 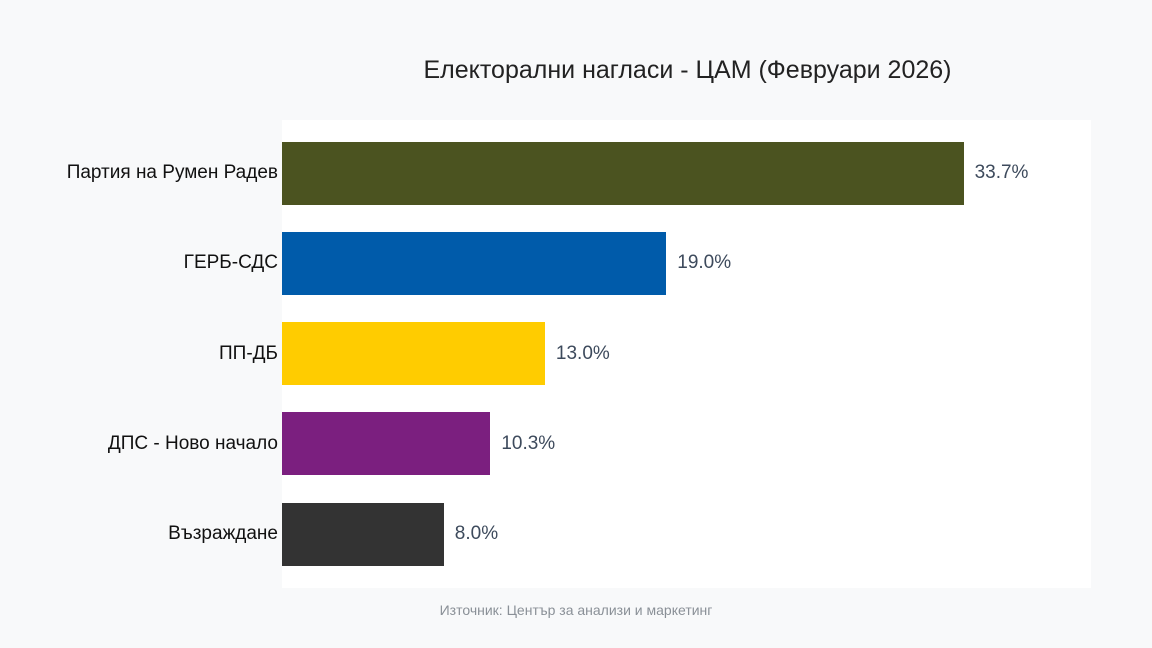 I want to click on category-label: Възраждане, so click(x=223, y=533).